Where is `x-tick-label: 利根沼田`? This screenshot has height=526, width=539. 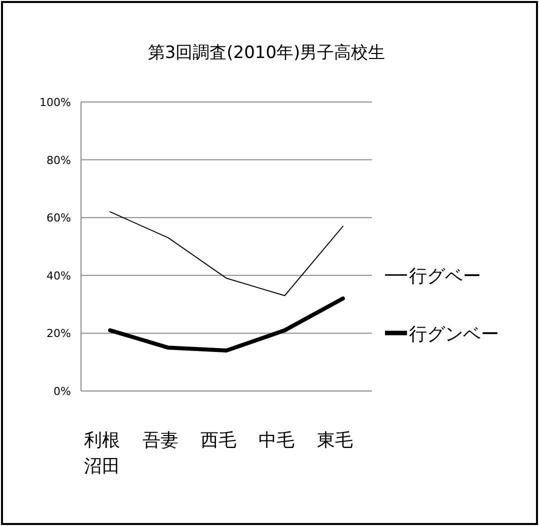
x-tick-label: 利根沼田 is located at coordinates (102, 453).